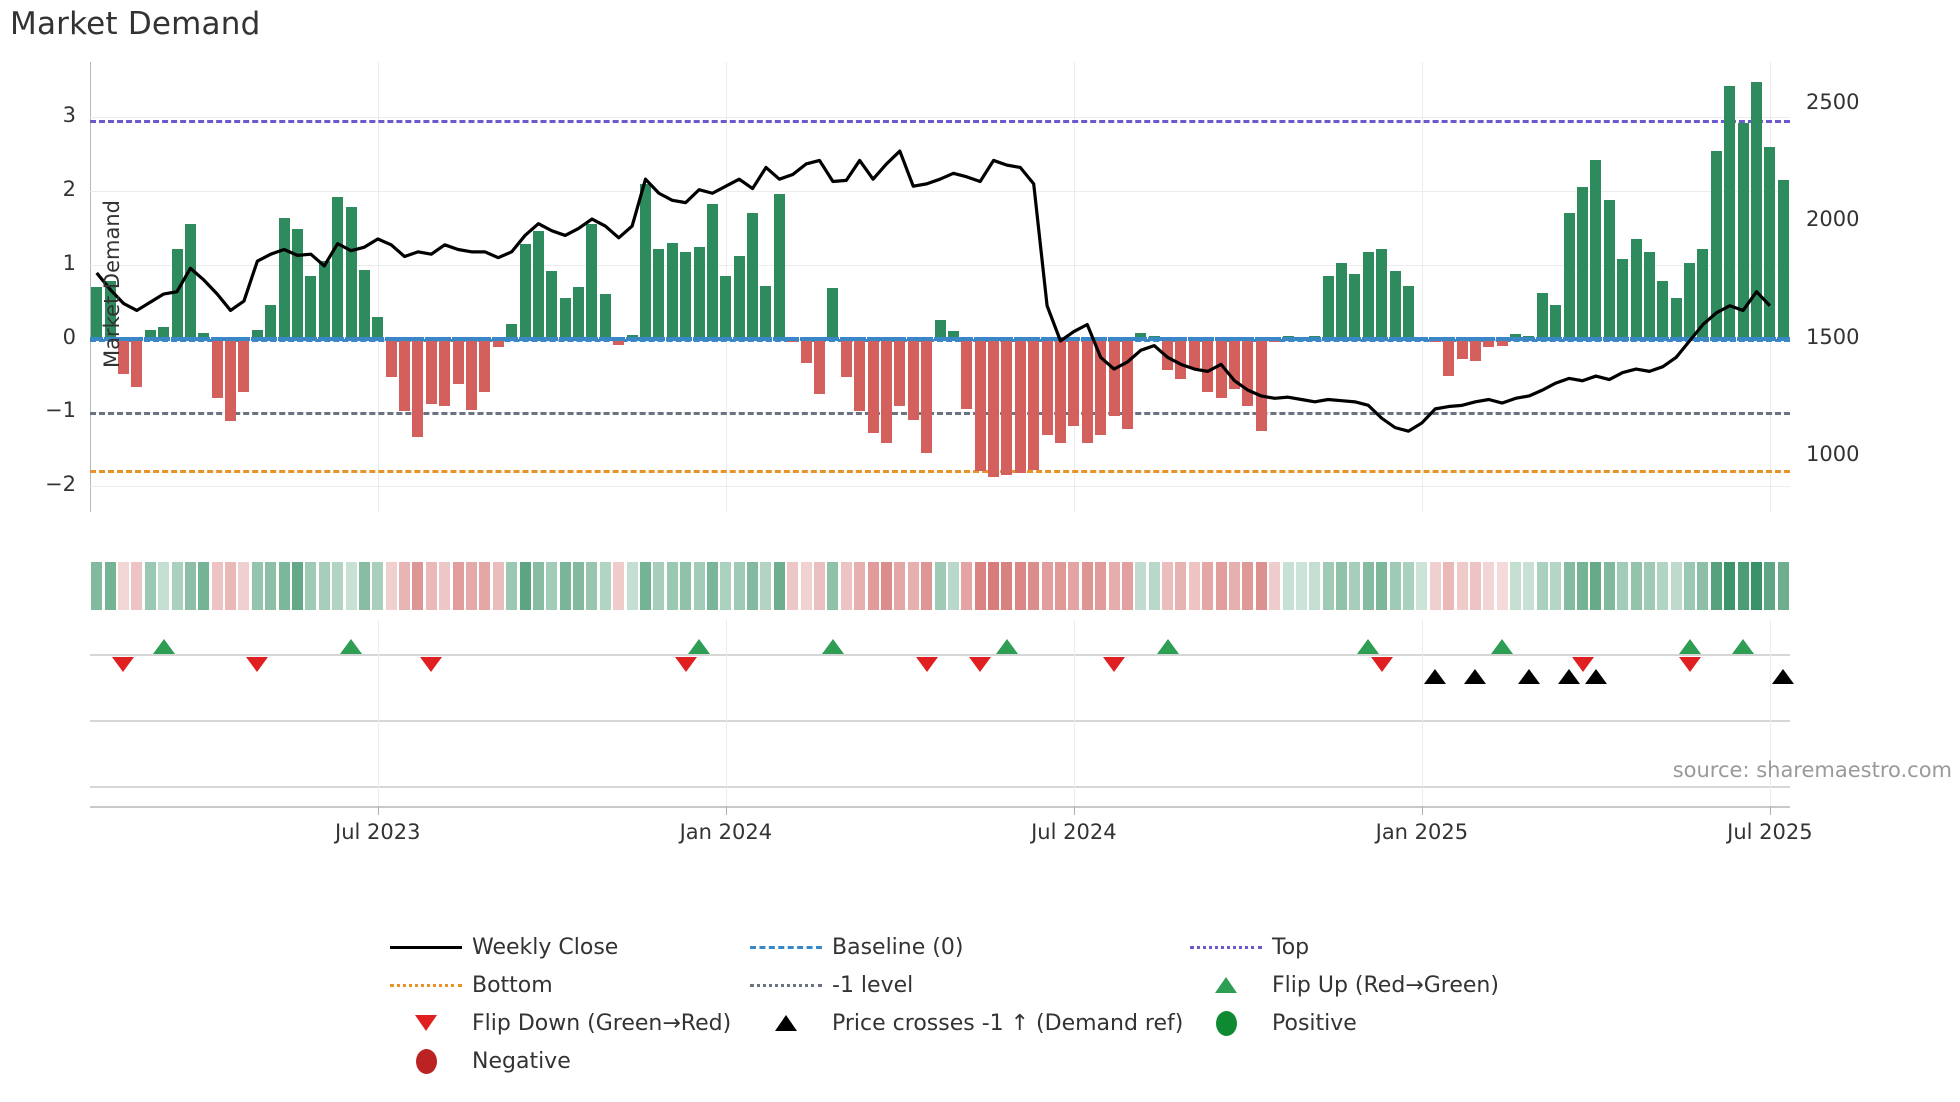  What do you see at coordinates (1475, 676) in the screenshot?
I see `price-cross-marker` at bounding box center [1475, 676].